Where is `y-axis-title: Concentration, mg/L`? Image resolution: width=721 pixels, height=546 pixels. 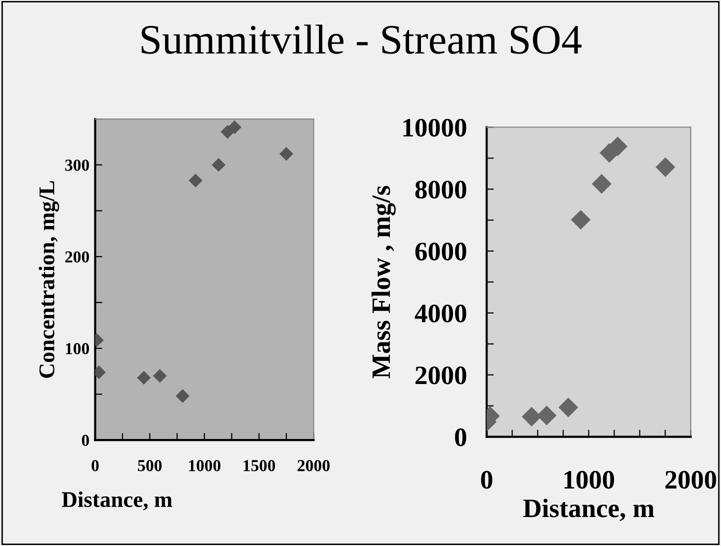
y-axis-title: Concentration, mg/L is located at coordinates (49, 279).